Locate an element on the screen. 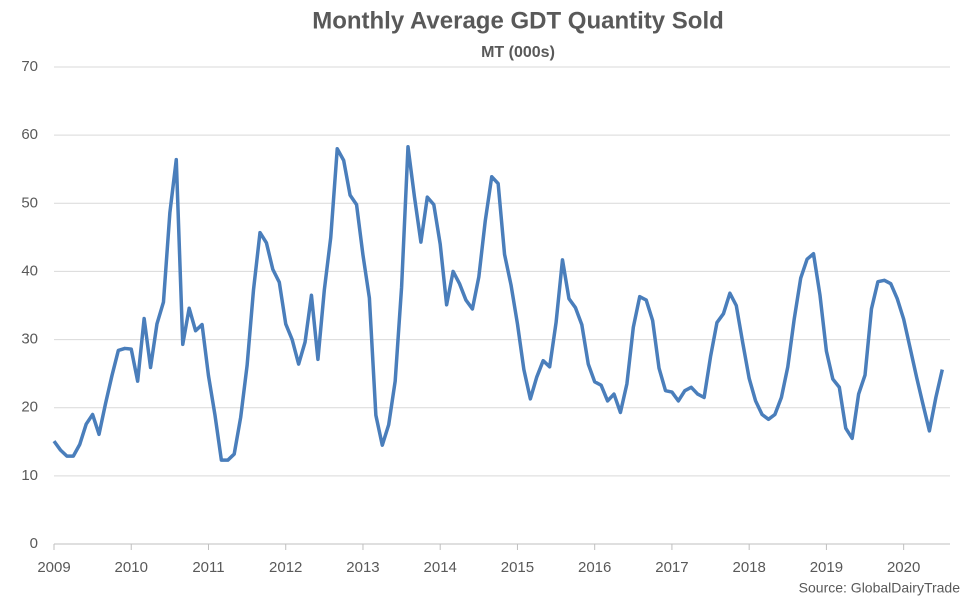  y-tick-label: 40 is located at coordinates (29, 270).